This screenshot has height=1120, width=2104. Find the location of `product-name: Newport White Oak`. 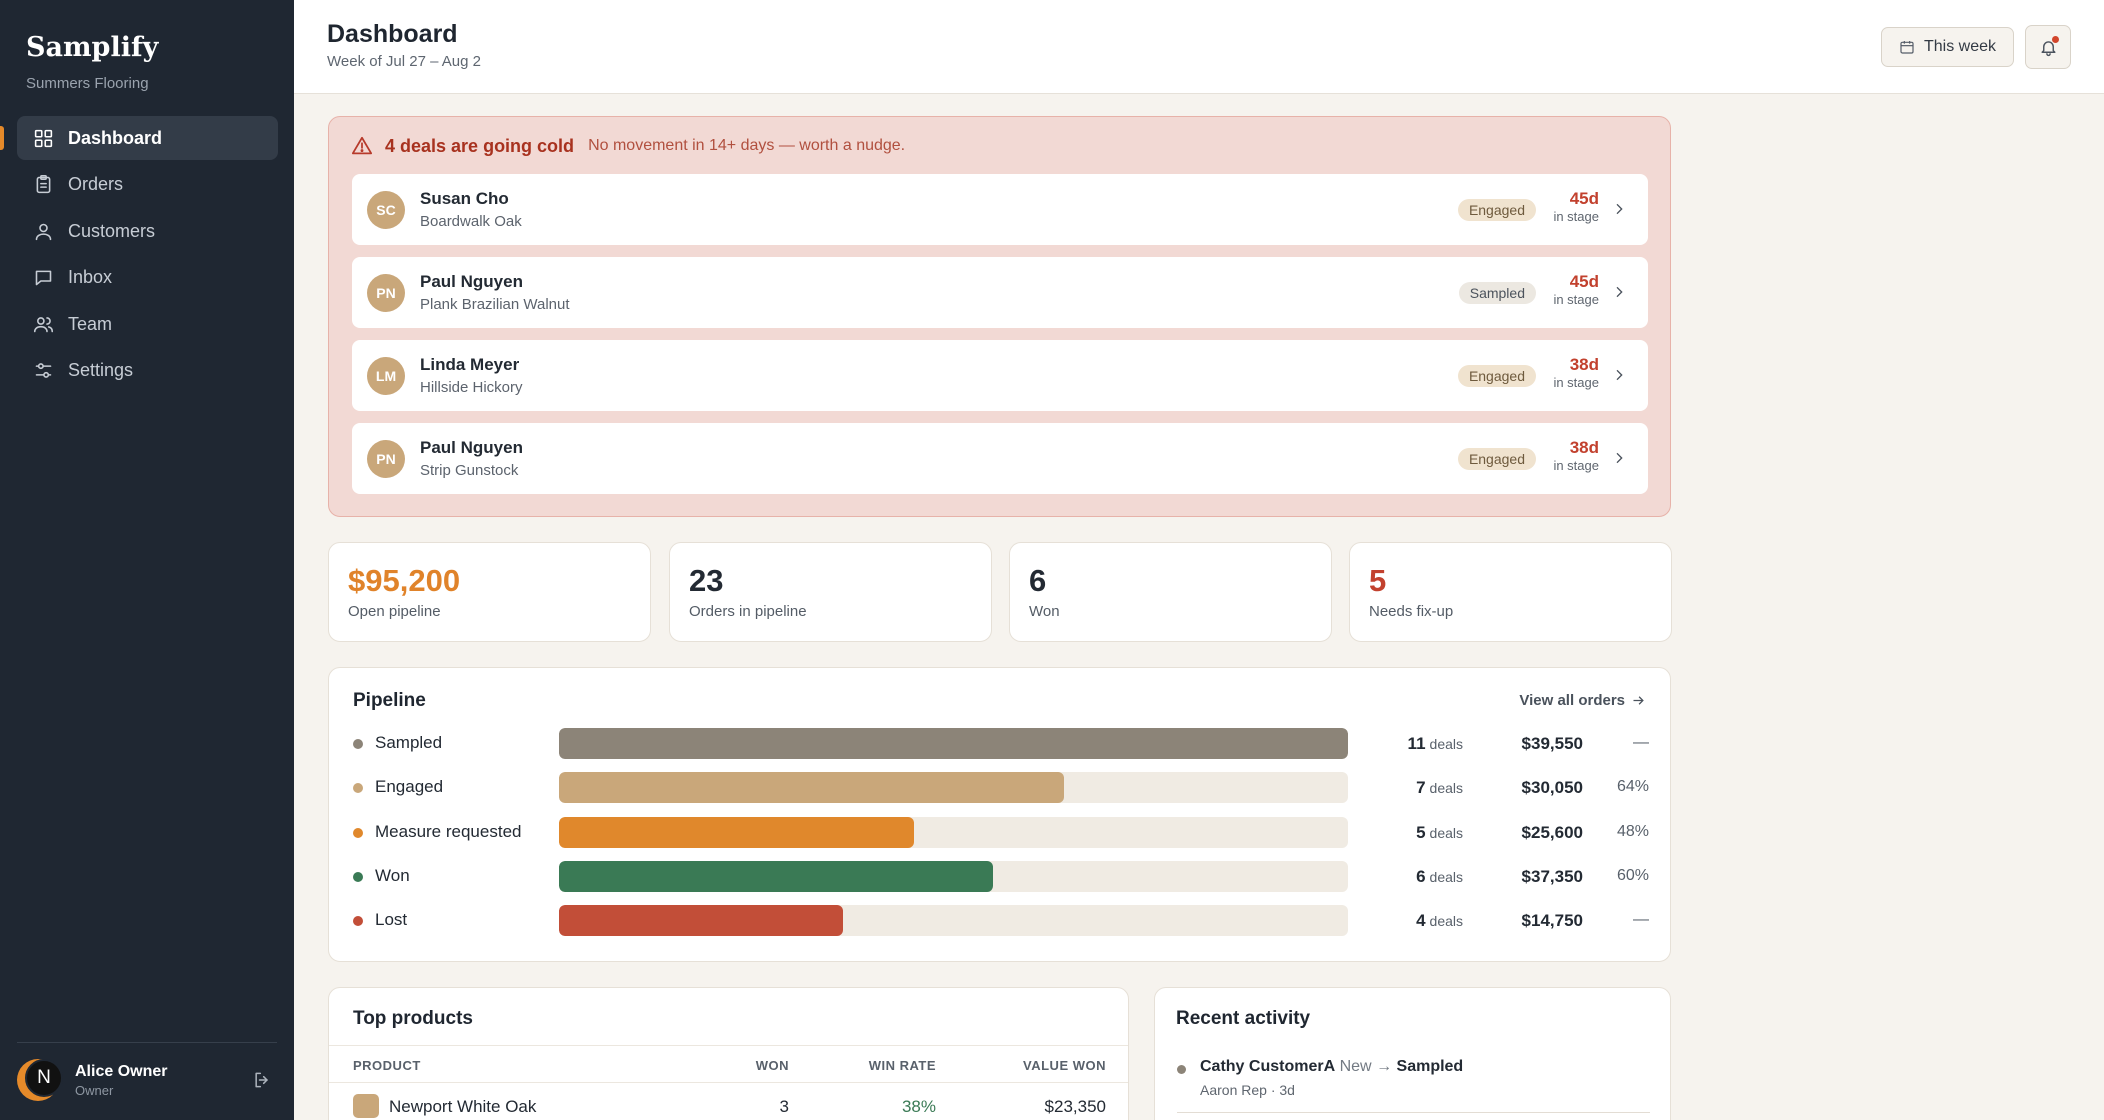

product-name: Newport White Oak is located at coordinates (463, 1106).